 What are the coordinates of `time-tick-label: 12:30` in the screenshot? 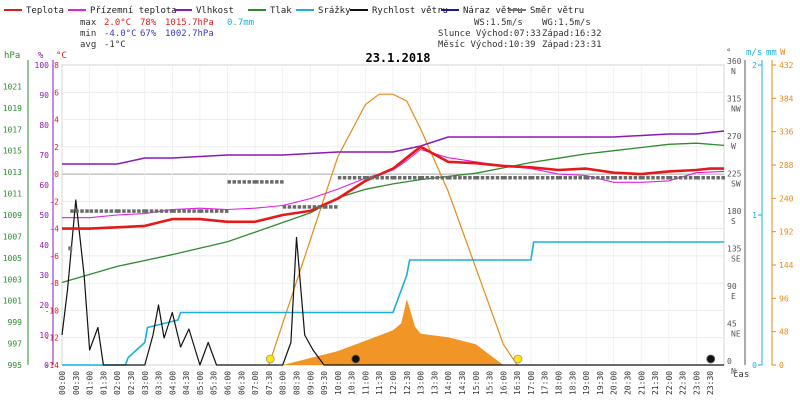 It's located at (407, 383).